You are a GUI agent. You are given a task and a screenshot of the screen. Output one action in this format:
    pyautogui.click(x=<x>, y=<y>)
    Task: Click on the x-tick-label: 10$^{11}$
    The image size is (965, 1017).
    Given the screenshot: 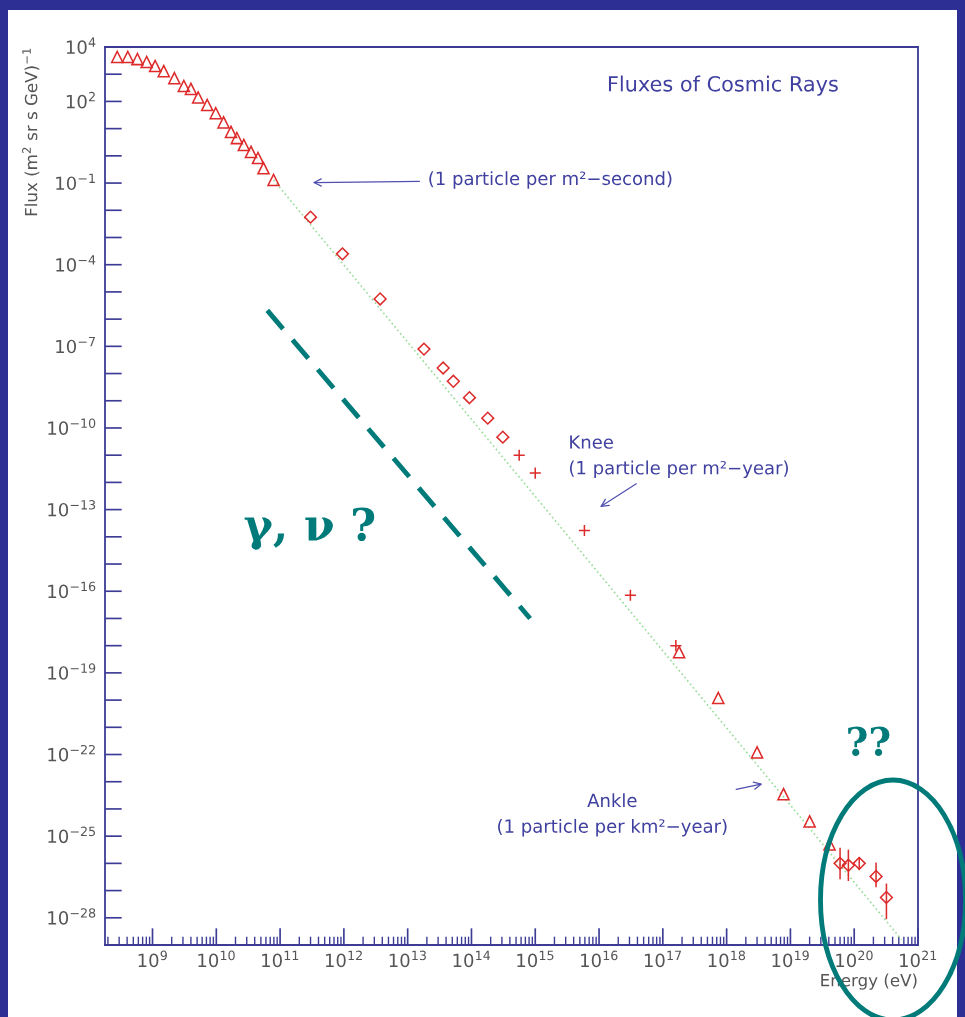 What is the action you would take?
    pyautogui.click(x=280, y=959)
    